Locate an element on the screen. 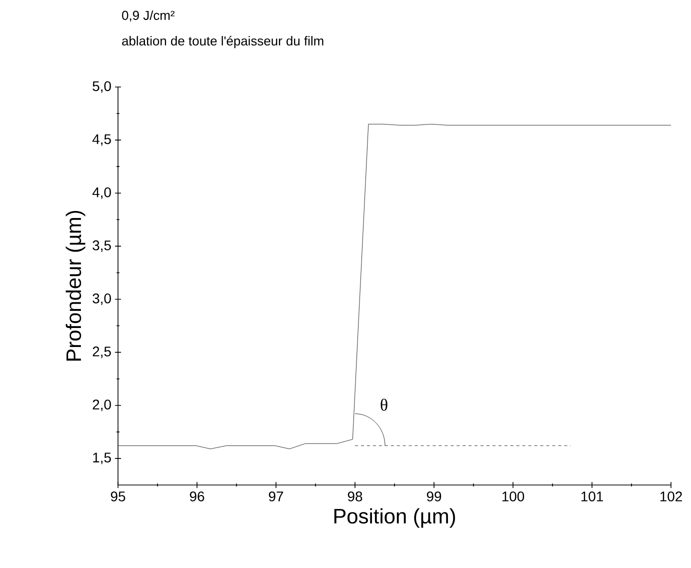 This screenshot has width=691, height=568. y-tick-label: 5,0 is located at coordinates (101, 87).